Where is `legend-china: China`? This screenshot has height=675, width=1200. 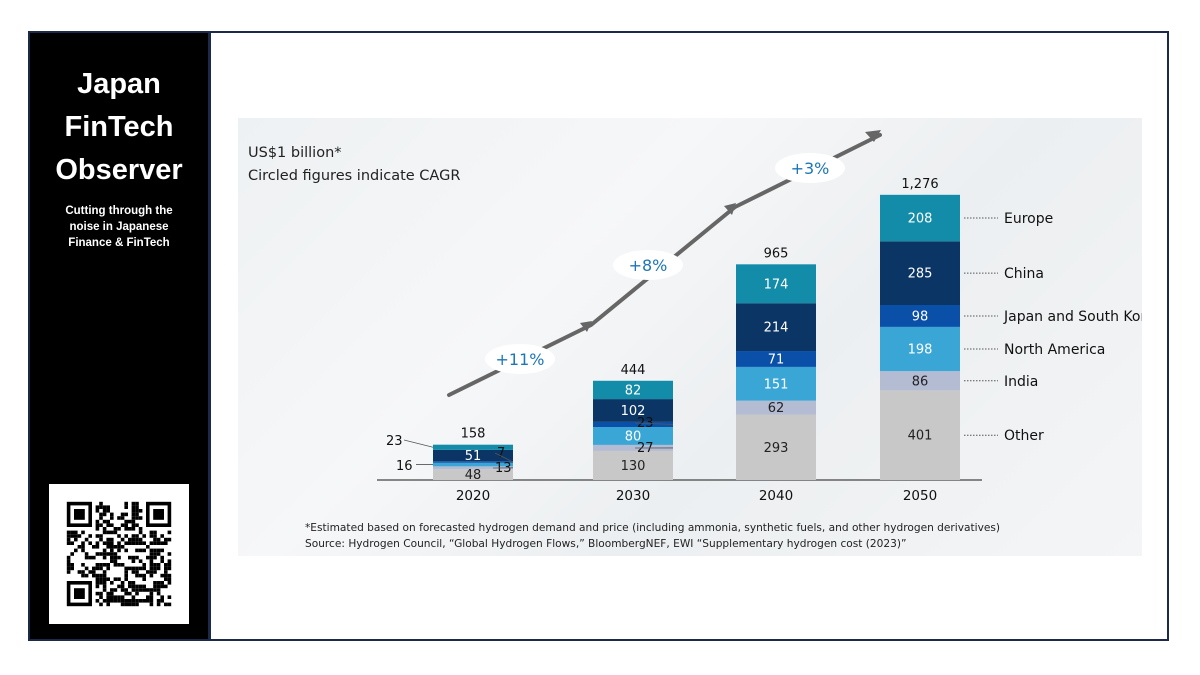
legend-china: China is located at coordinates (1024, 274).